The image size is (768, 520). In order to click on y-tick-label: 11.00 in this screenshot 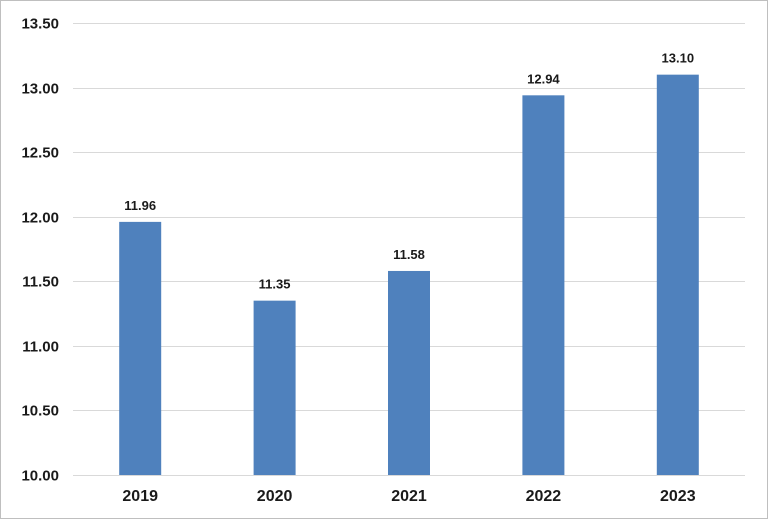, I will do `click(40, 347)`.